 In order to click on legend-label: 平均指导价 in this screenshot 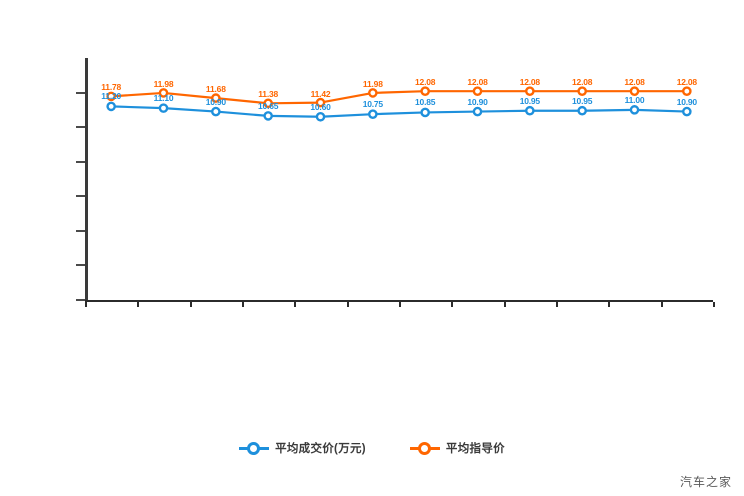, I will do `click(475, 449)`.